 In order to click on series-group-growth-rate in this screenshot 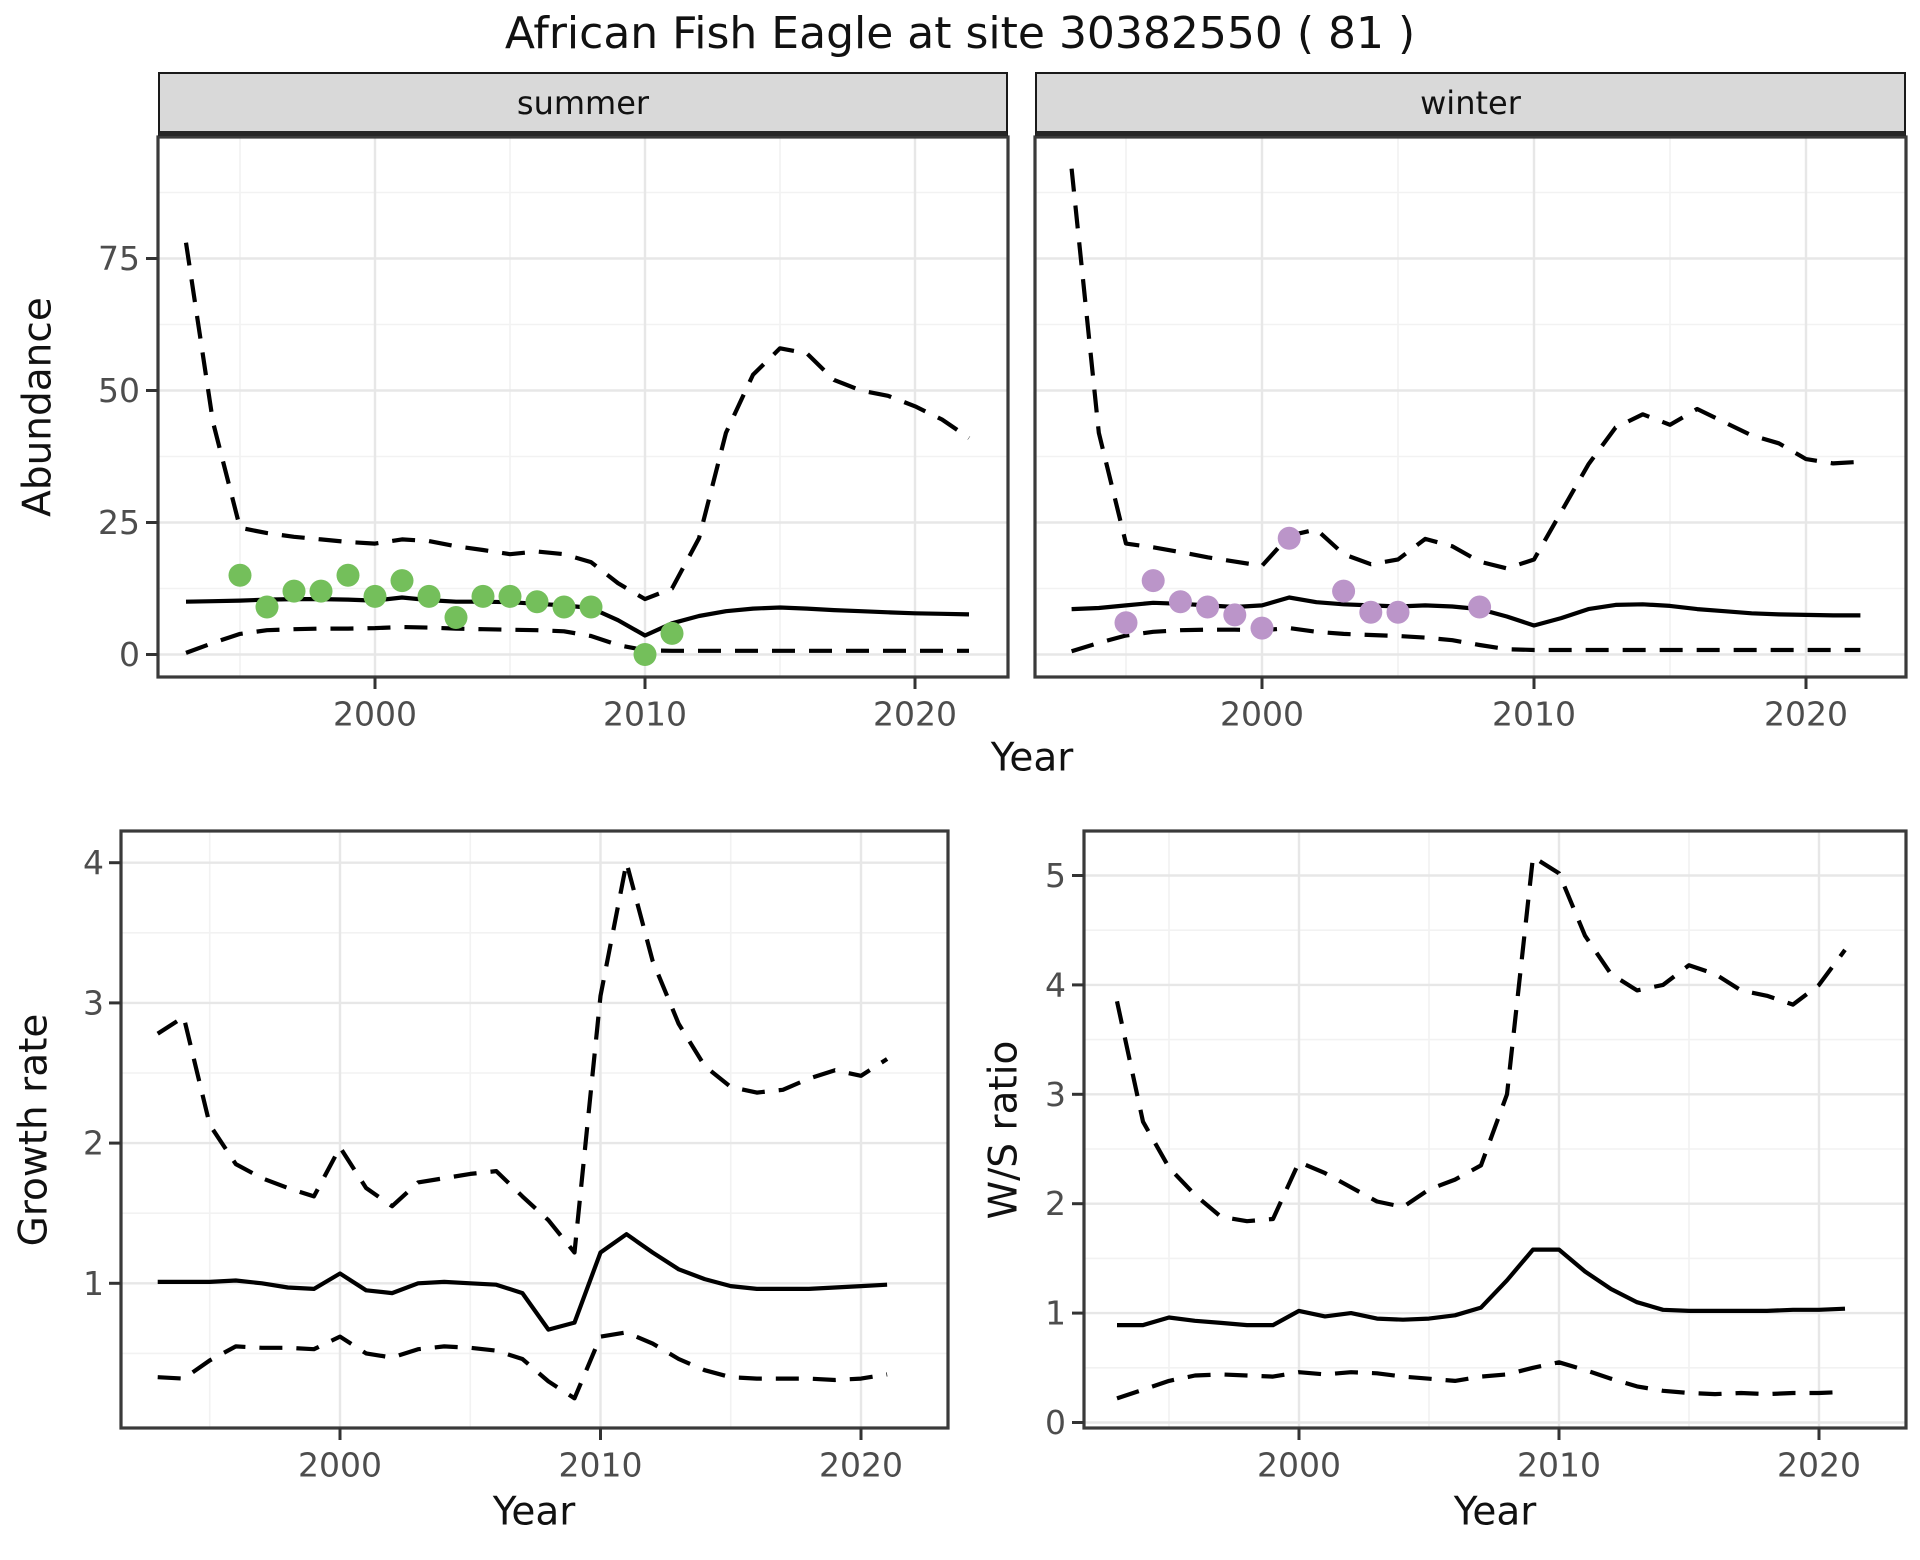, I will do `click(522, 1130)`.